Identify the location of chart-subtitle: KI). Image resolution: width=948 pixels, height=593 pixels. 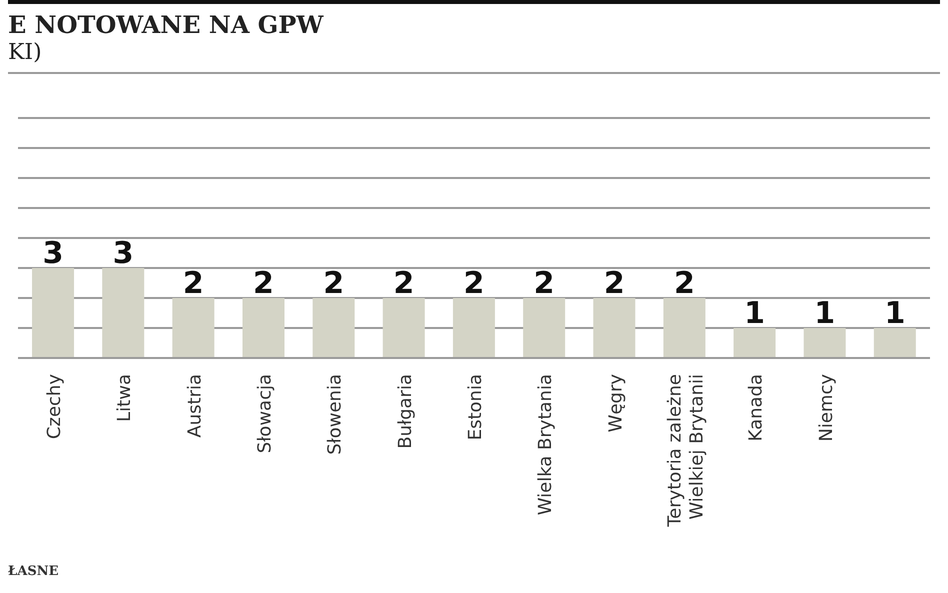
(25, 52).